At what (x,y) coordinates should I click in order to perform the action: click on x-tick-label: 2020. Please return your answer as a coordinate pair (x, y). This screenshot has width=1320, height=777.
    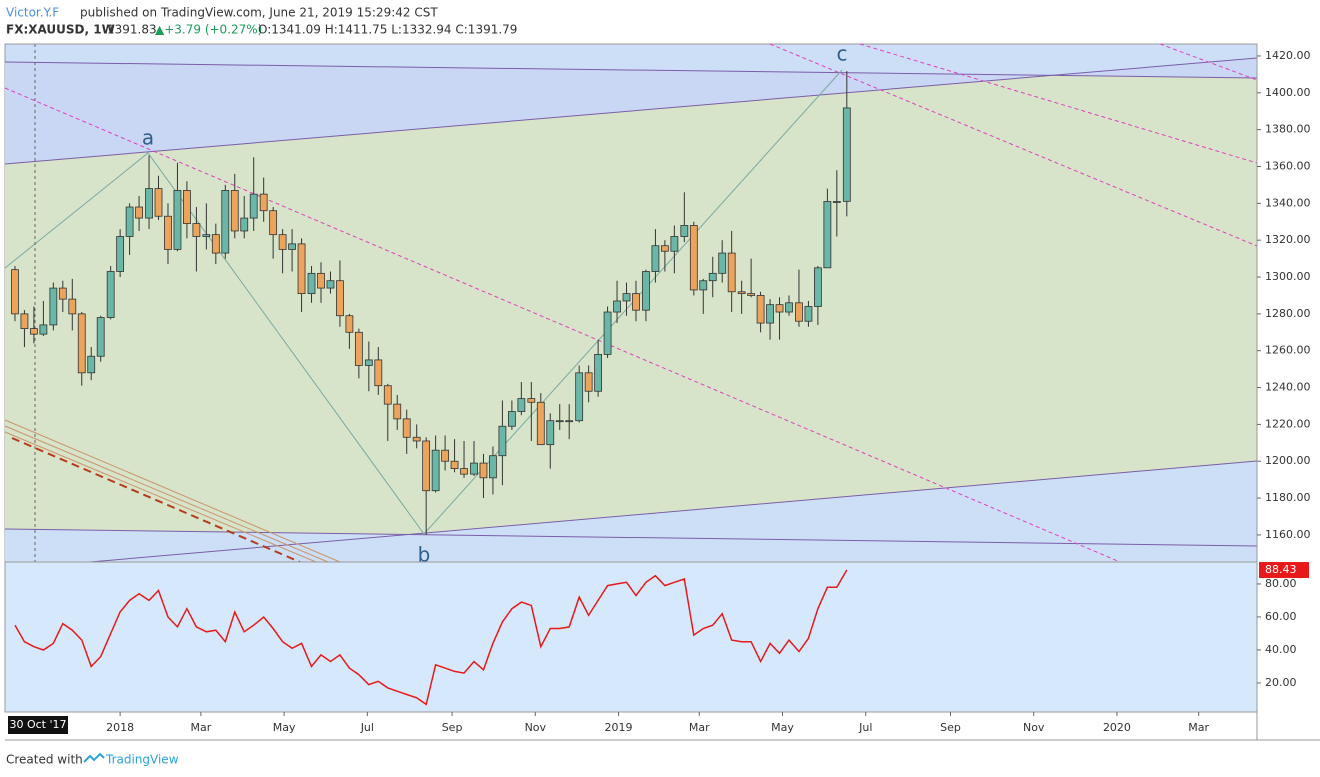
    Looking at the image, I should click on (1117, 727).